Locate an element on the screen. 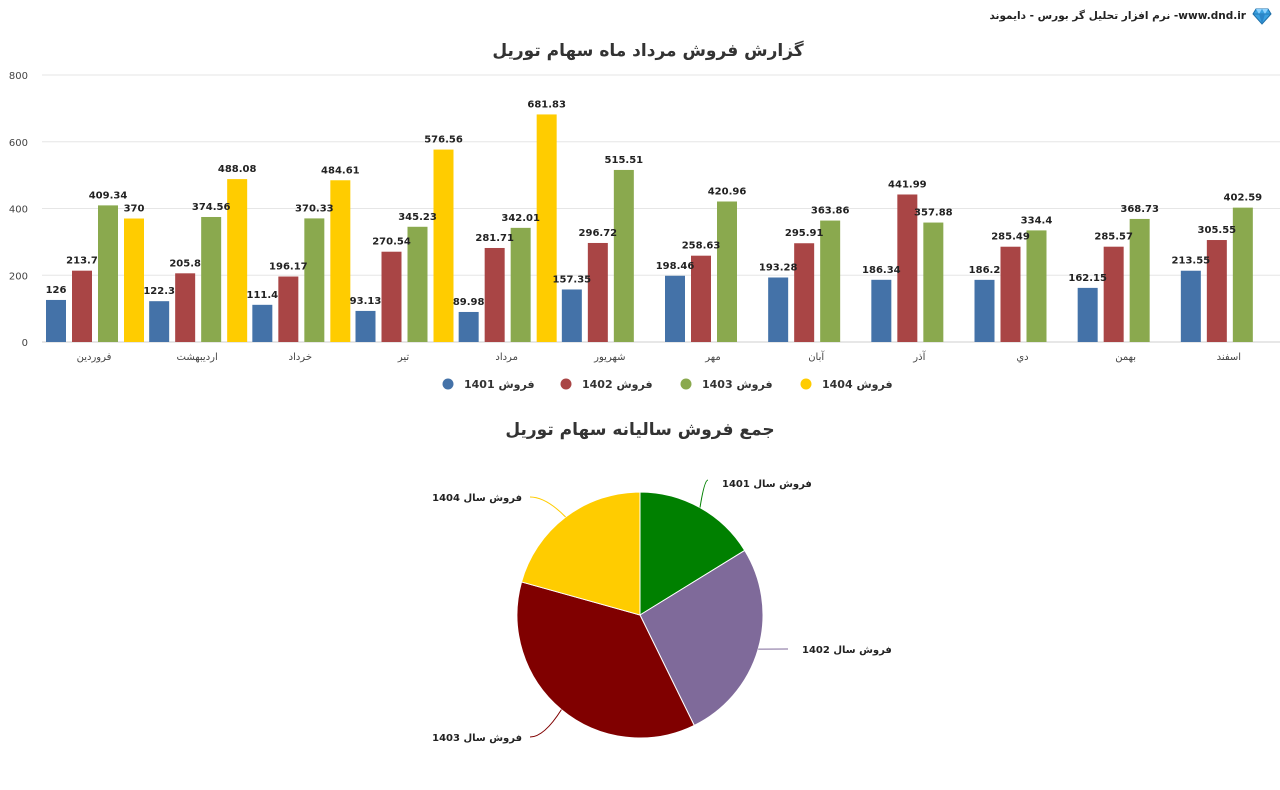 This screenshot has height=790, width=1280. x-tick-label: آذر is located at coordinates (919, 356).